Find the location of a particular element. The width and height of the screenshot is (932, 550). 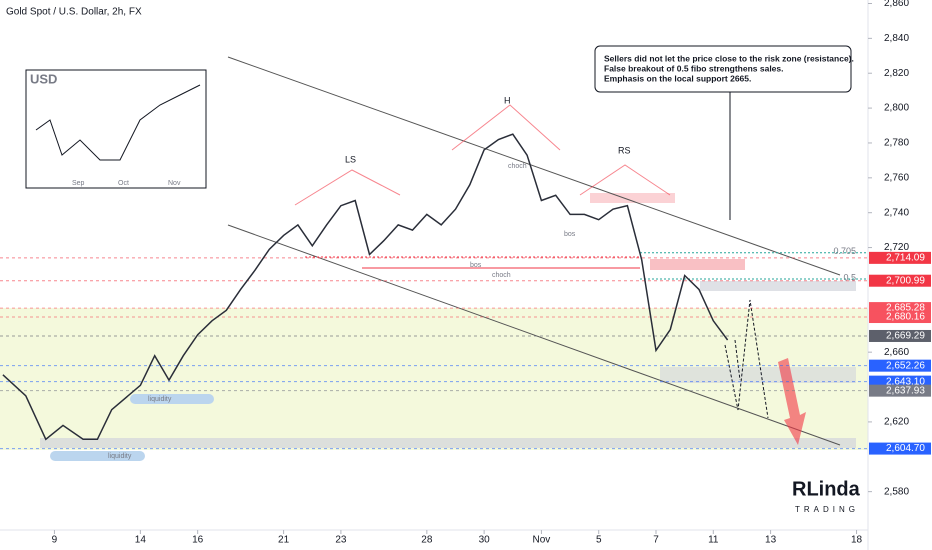

rs-arc is located at coordinates (625, 180).